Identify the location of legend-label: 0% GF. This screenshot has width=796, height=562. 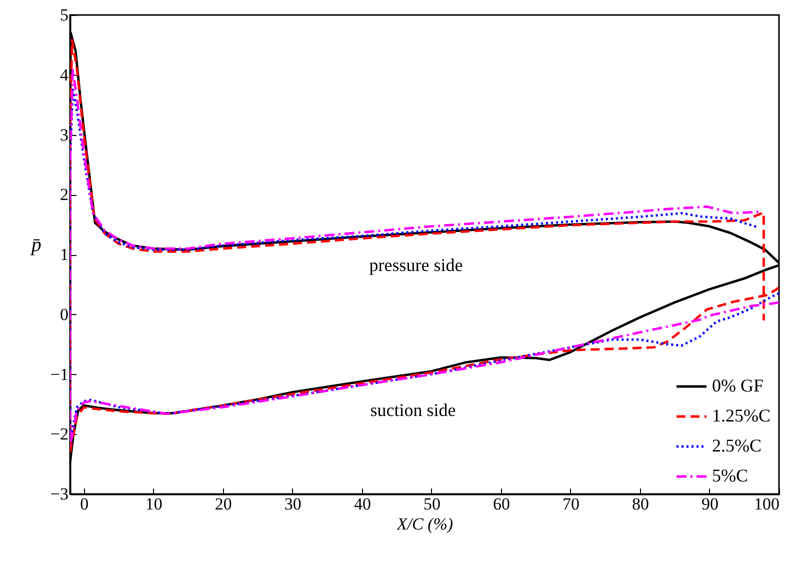
(738, 386).